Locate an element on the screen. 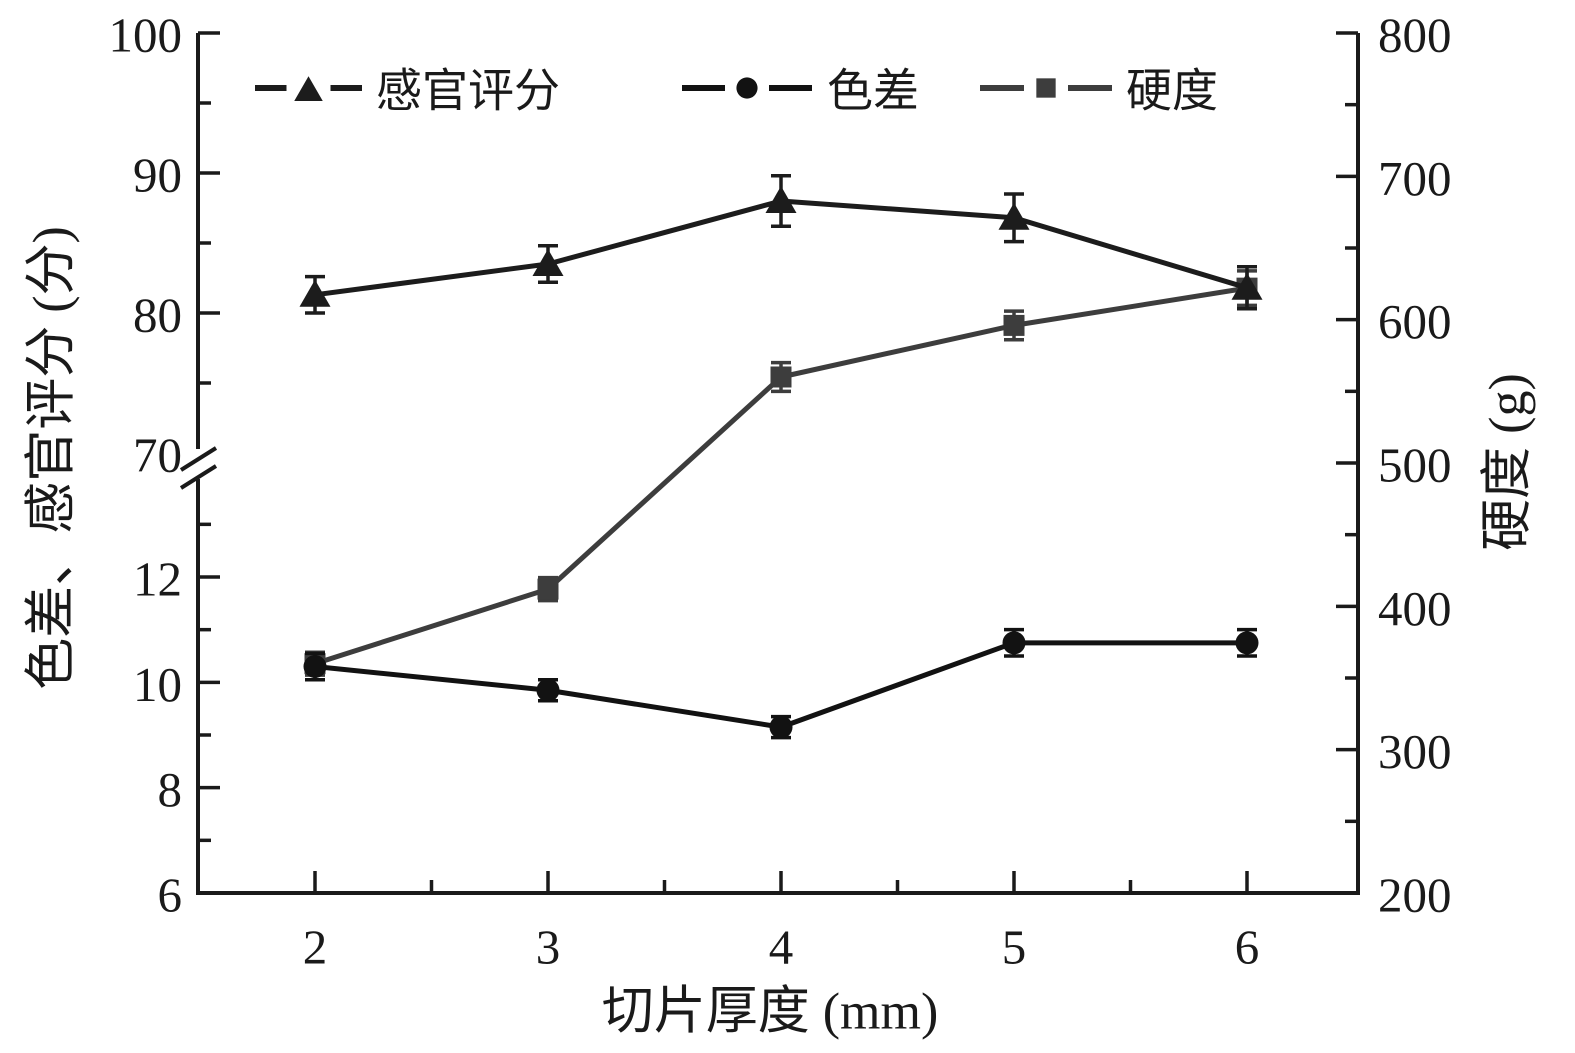  right-axis-tick-label: 400 is located at coordinates (1415, 608).